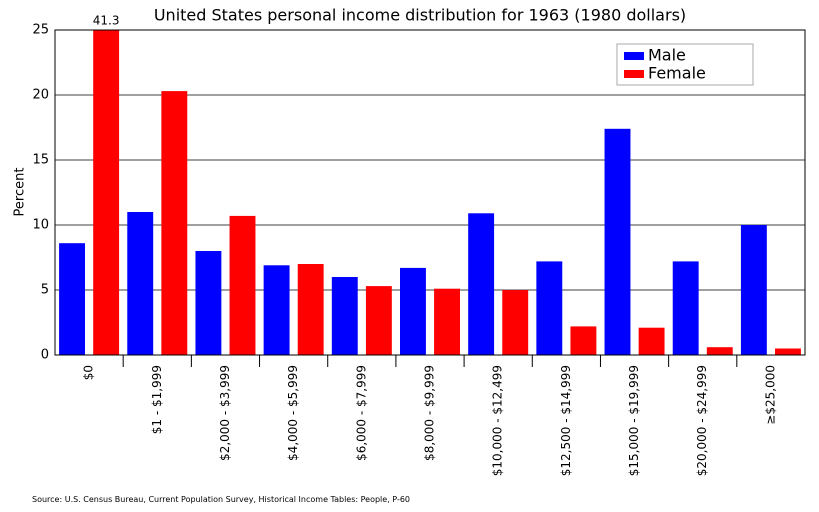 The width and height of the screenshot is (819, 512). I want to click on x-tick-label: $15,000 - $19,999, so click(634, 420).